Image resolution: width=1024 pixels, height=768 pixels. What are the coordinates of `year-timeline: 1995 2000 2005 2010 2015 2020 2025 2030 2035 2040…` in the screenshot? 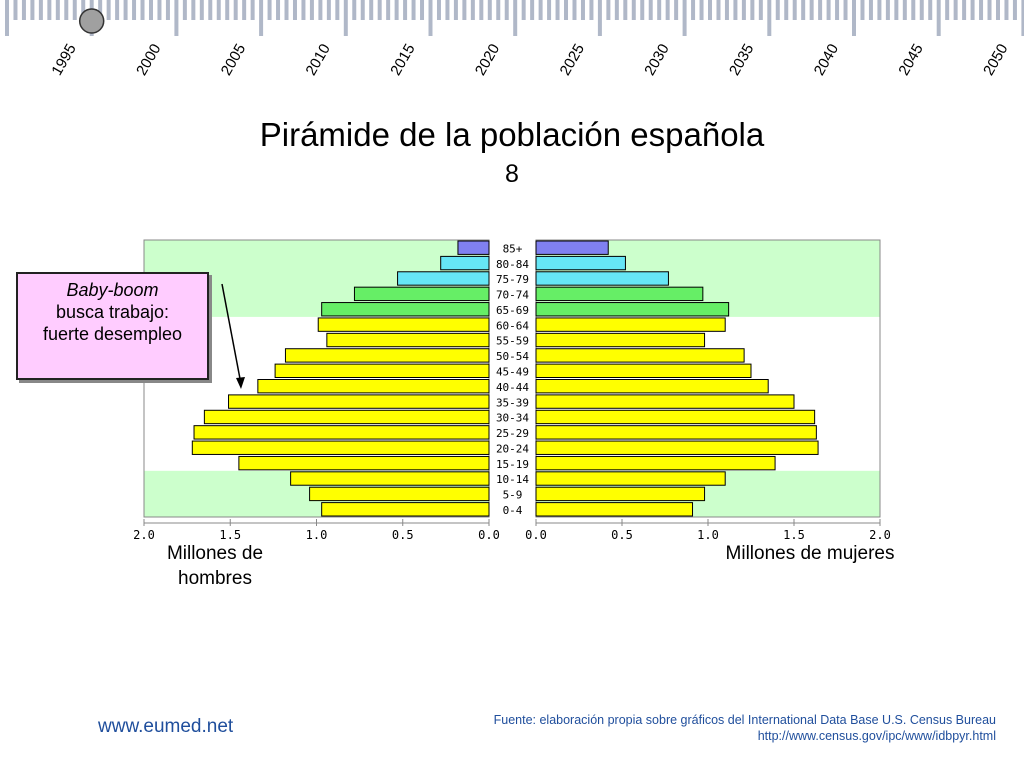 It's located at (512, 48).